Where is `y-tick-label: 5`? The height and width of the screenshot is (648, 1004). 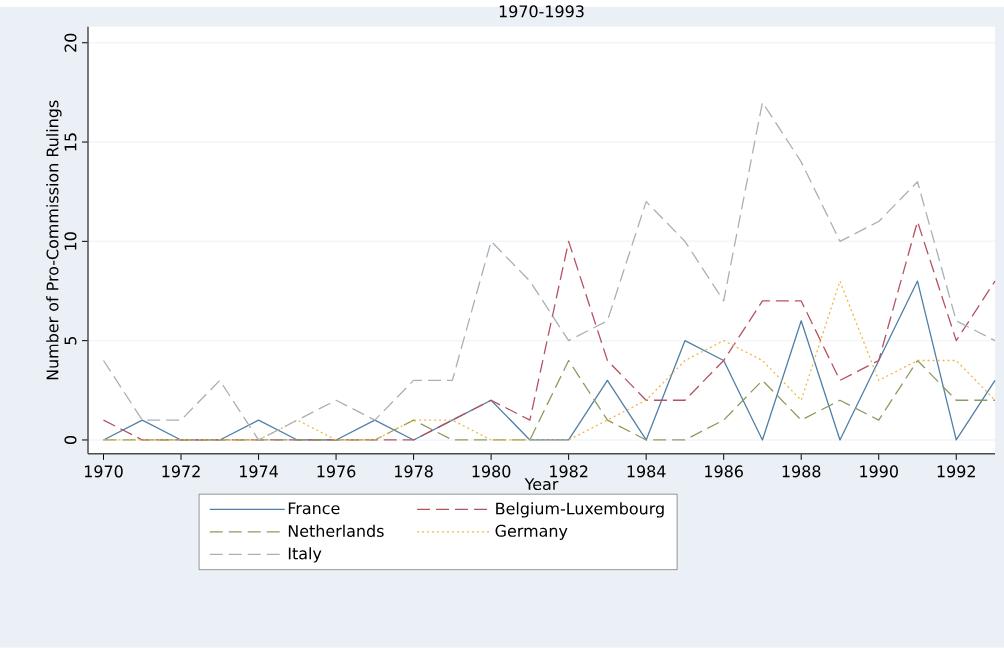
y-tick-label: 5 is located at coordinates (70, 341).